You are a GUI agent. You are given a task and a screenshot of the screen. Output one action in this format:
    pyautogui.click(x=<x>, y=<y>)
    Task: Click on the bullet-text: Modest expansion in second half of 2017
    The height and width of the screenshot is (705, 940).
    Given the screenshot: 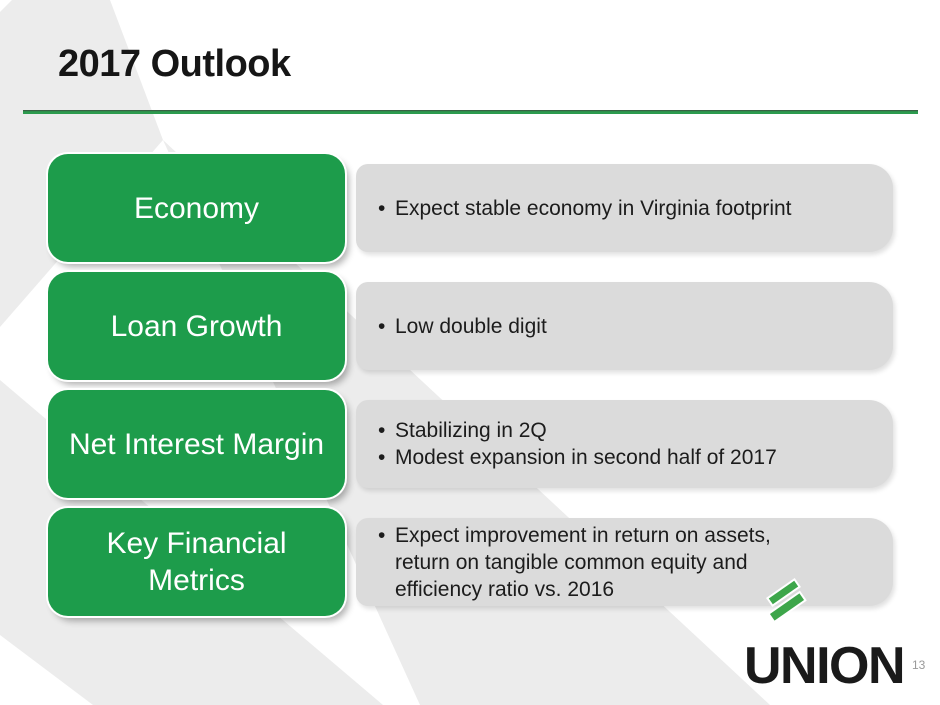 What is the action you would take?
    pyautogui.click(x=586, y=457)
    